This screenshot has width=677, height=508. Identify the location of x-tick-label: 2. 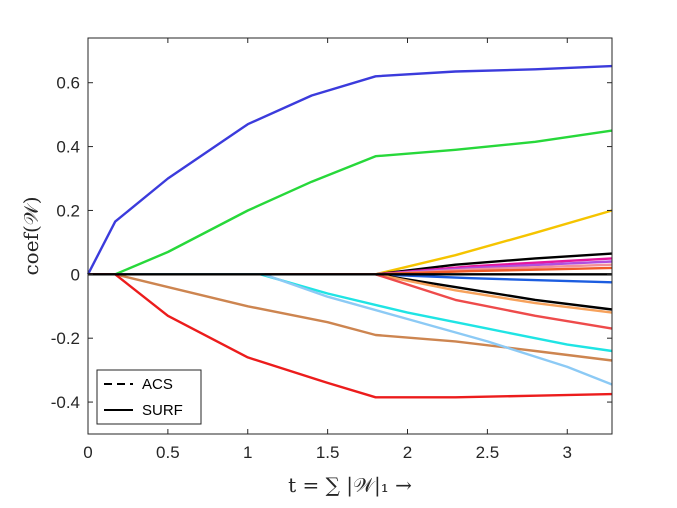
(407, 452).